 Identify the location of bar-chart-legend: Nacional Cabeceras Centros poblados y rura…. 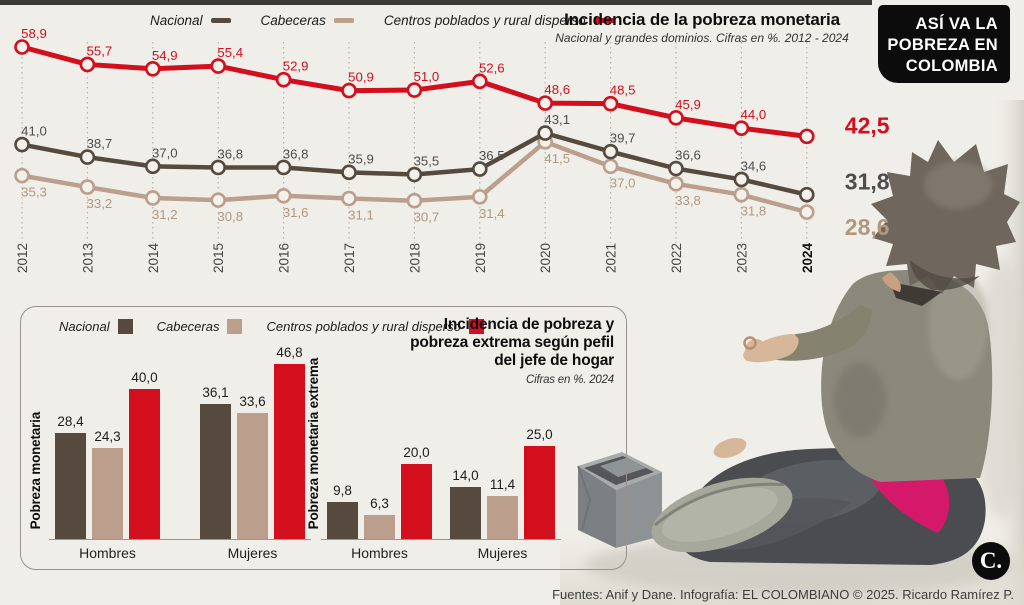
(271, 326).